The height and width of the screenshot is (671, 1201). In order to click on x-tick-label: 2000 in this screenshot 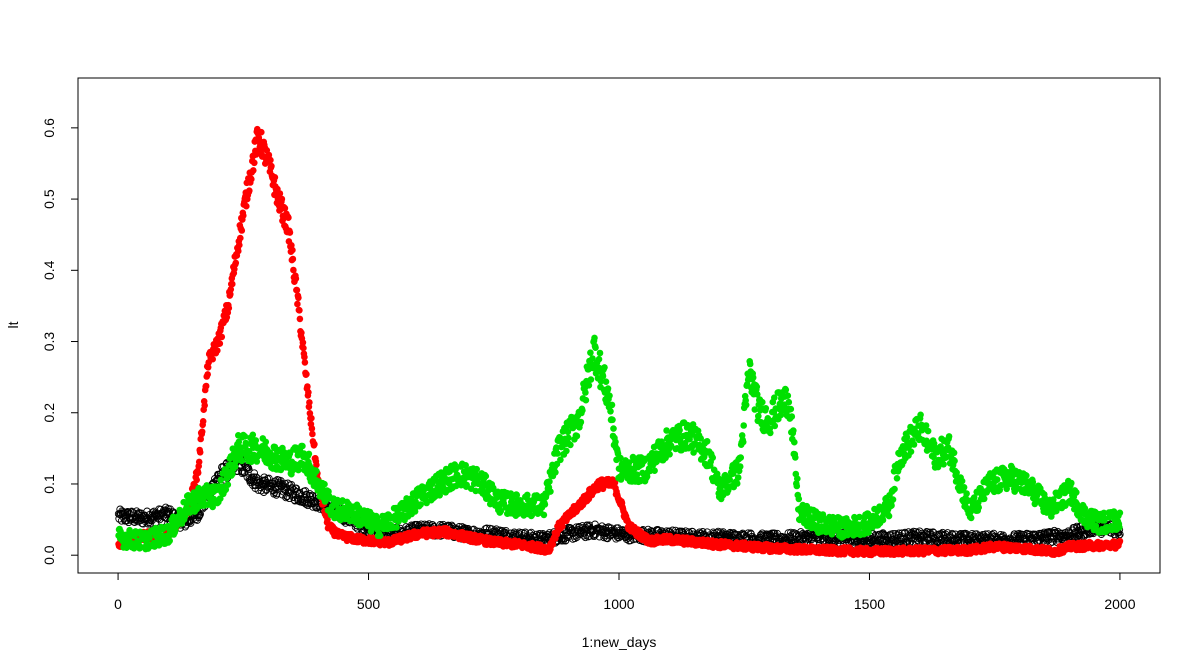, I will do `click(1119, 604)`.